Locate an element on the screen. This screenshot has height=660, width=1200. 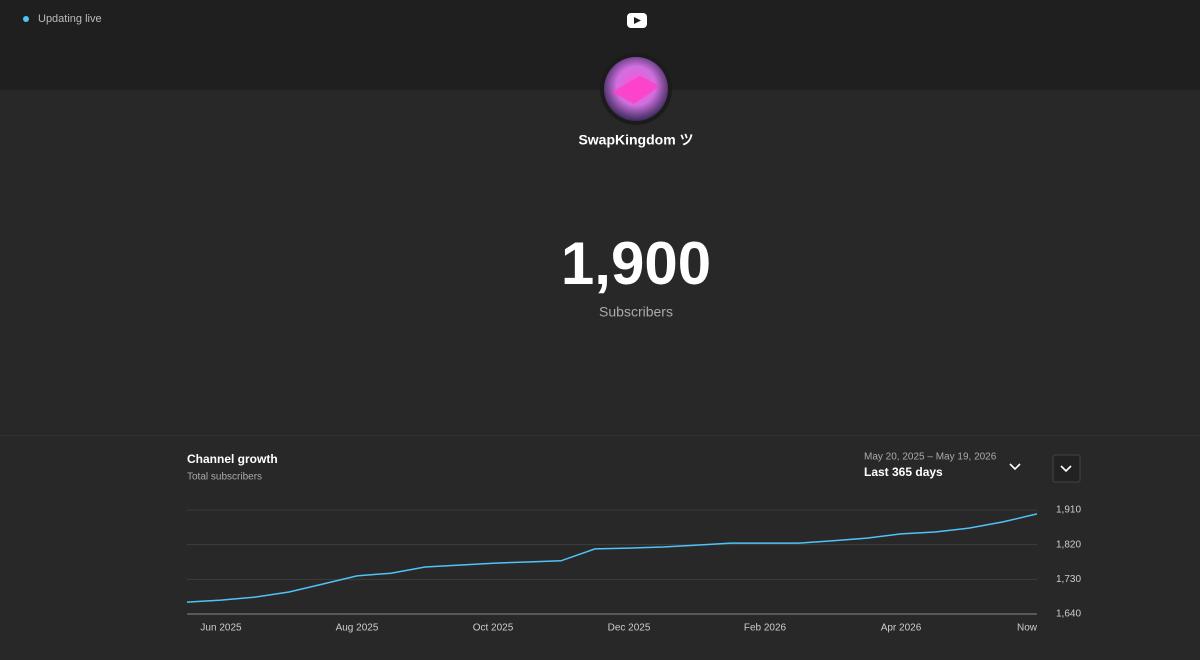
menu-button is located at coordinates (1066, 468).